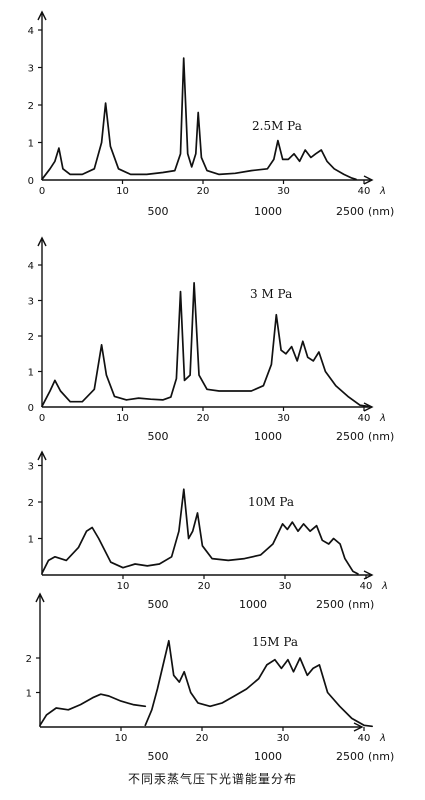 The height and width of the screenshot is (800, 425). Describe the element at coordinates (271, 502) in the screenshot. I see `pressure-label: 10M Pa` at that location.